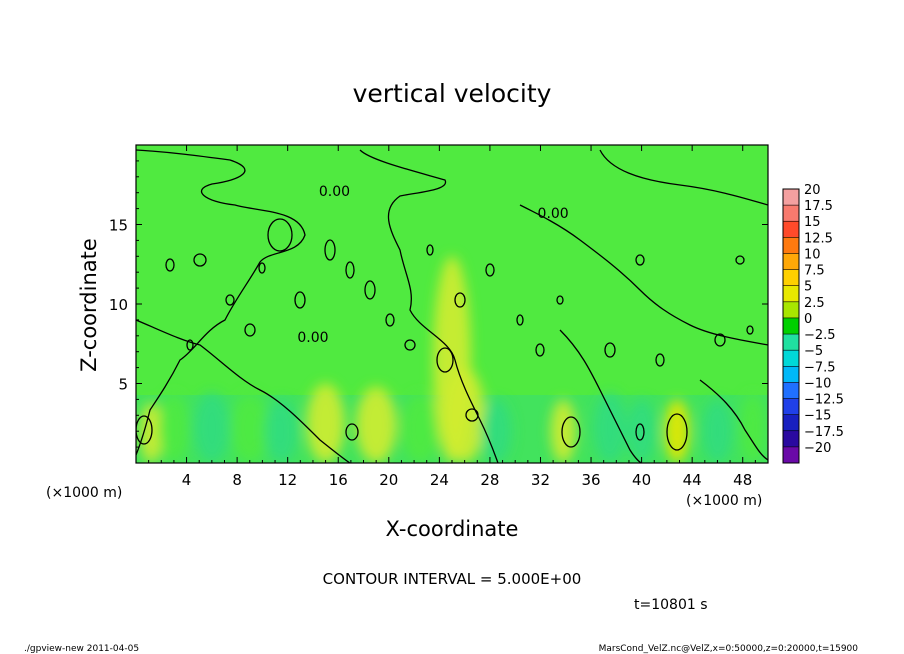 Image resolution: width=904 pixels, height=654 pixels. What do you see at coordinates (388, 480) in the screenshot?
I see `x-tick-label: 20` at bounding box center [388, 480].